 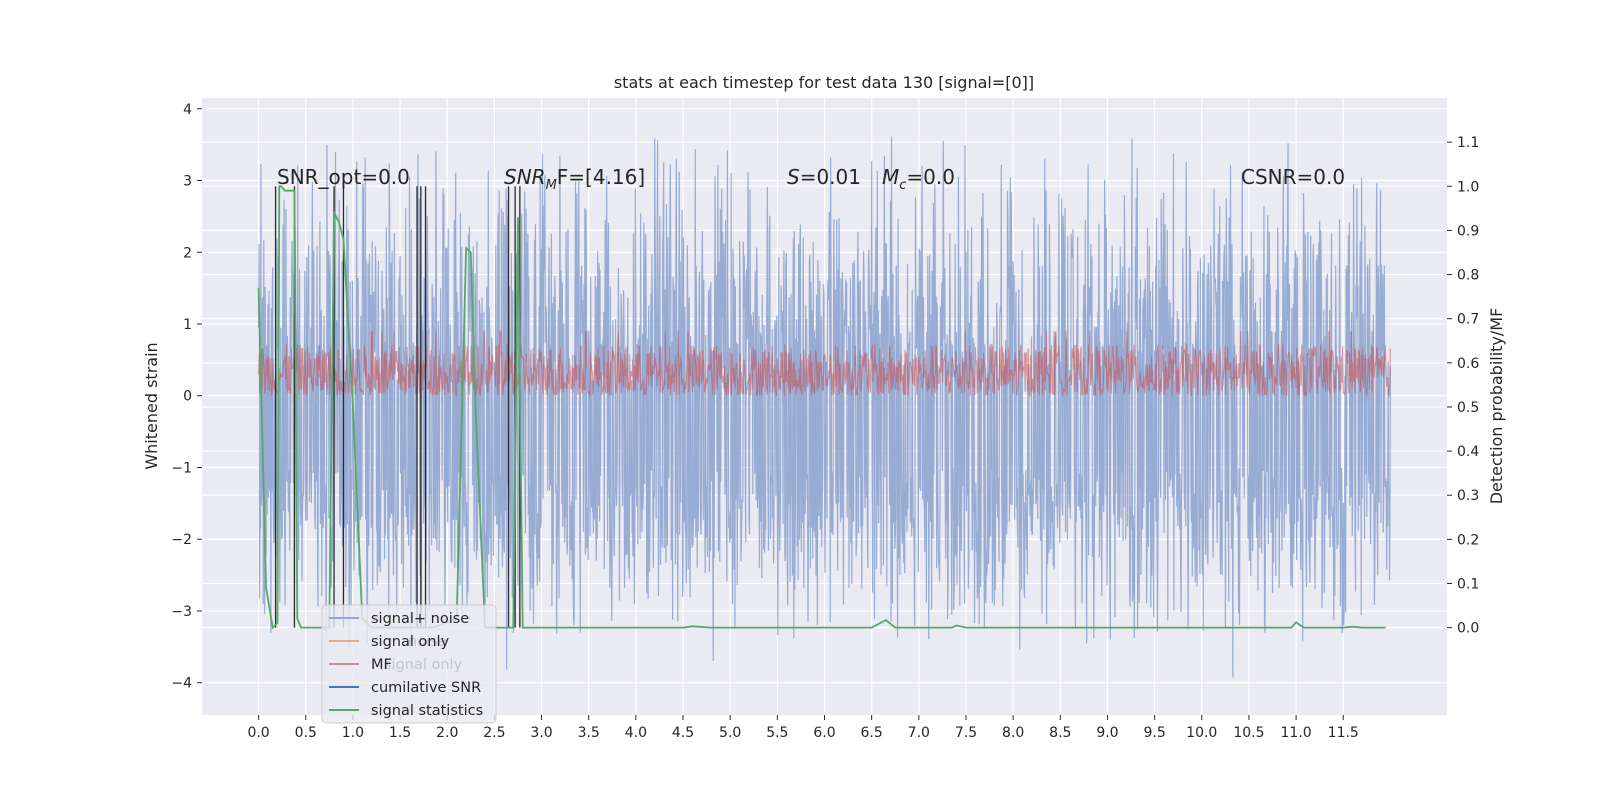 I want to click on x-tick-label-7.0: 7.0, so click(x=919, y=733).